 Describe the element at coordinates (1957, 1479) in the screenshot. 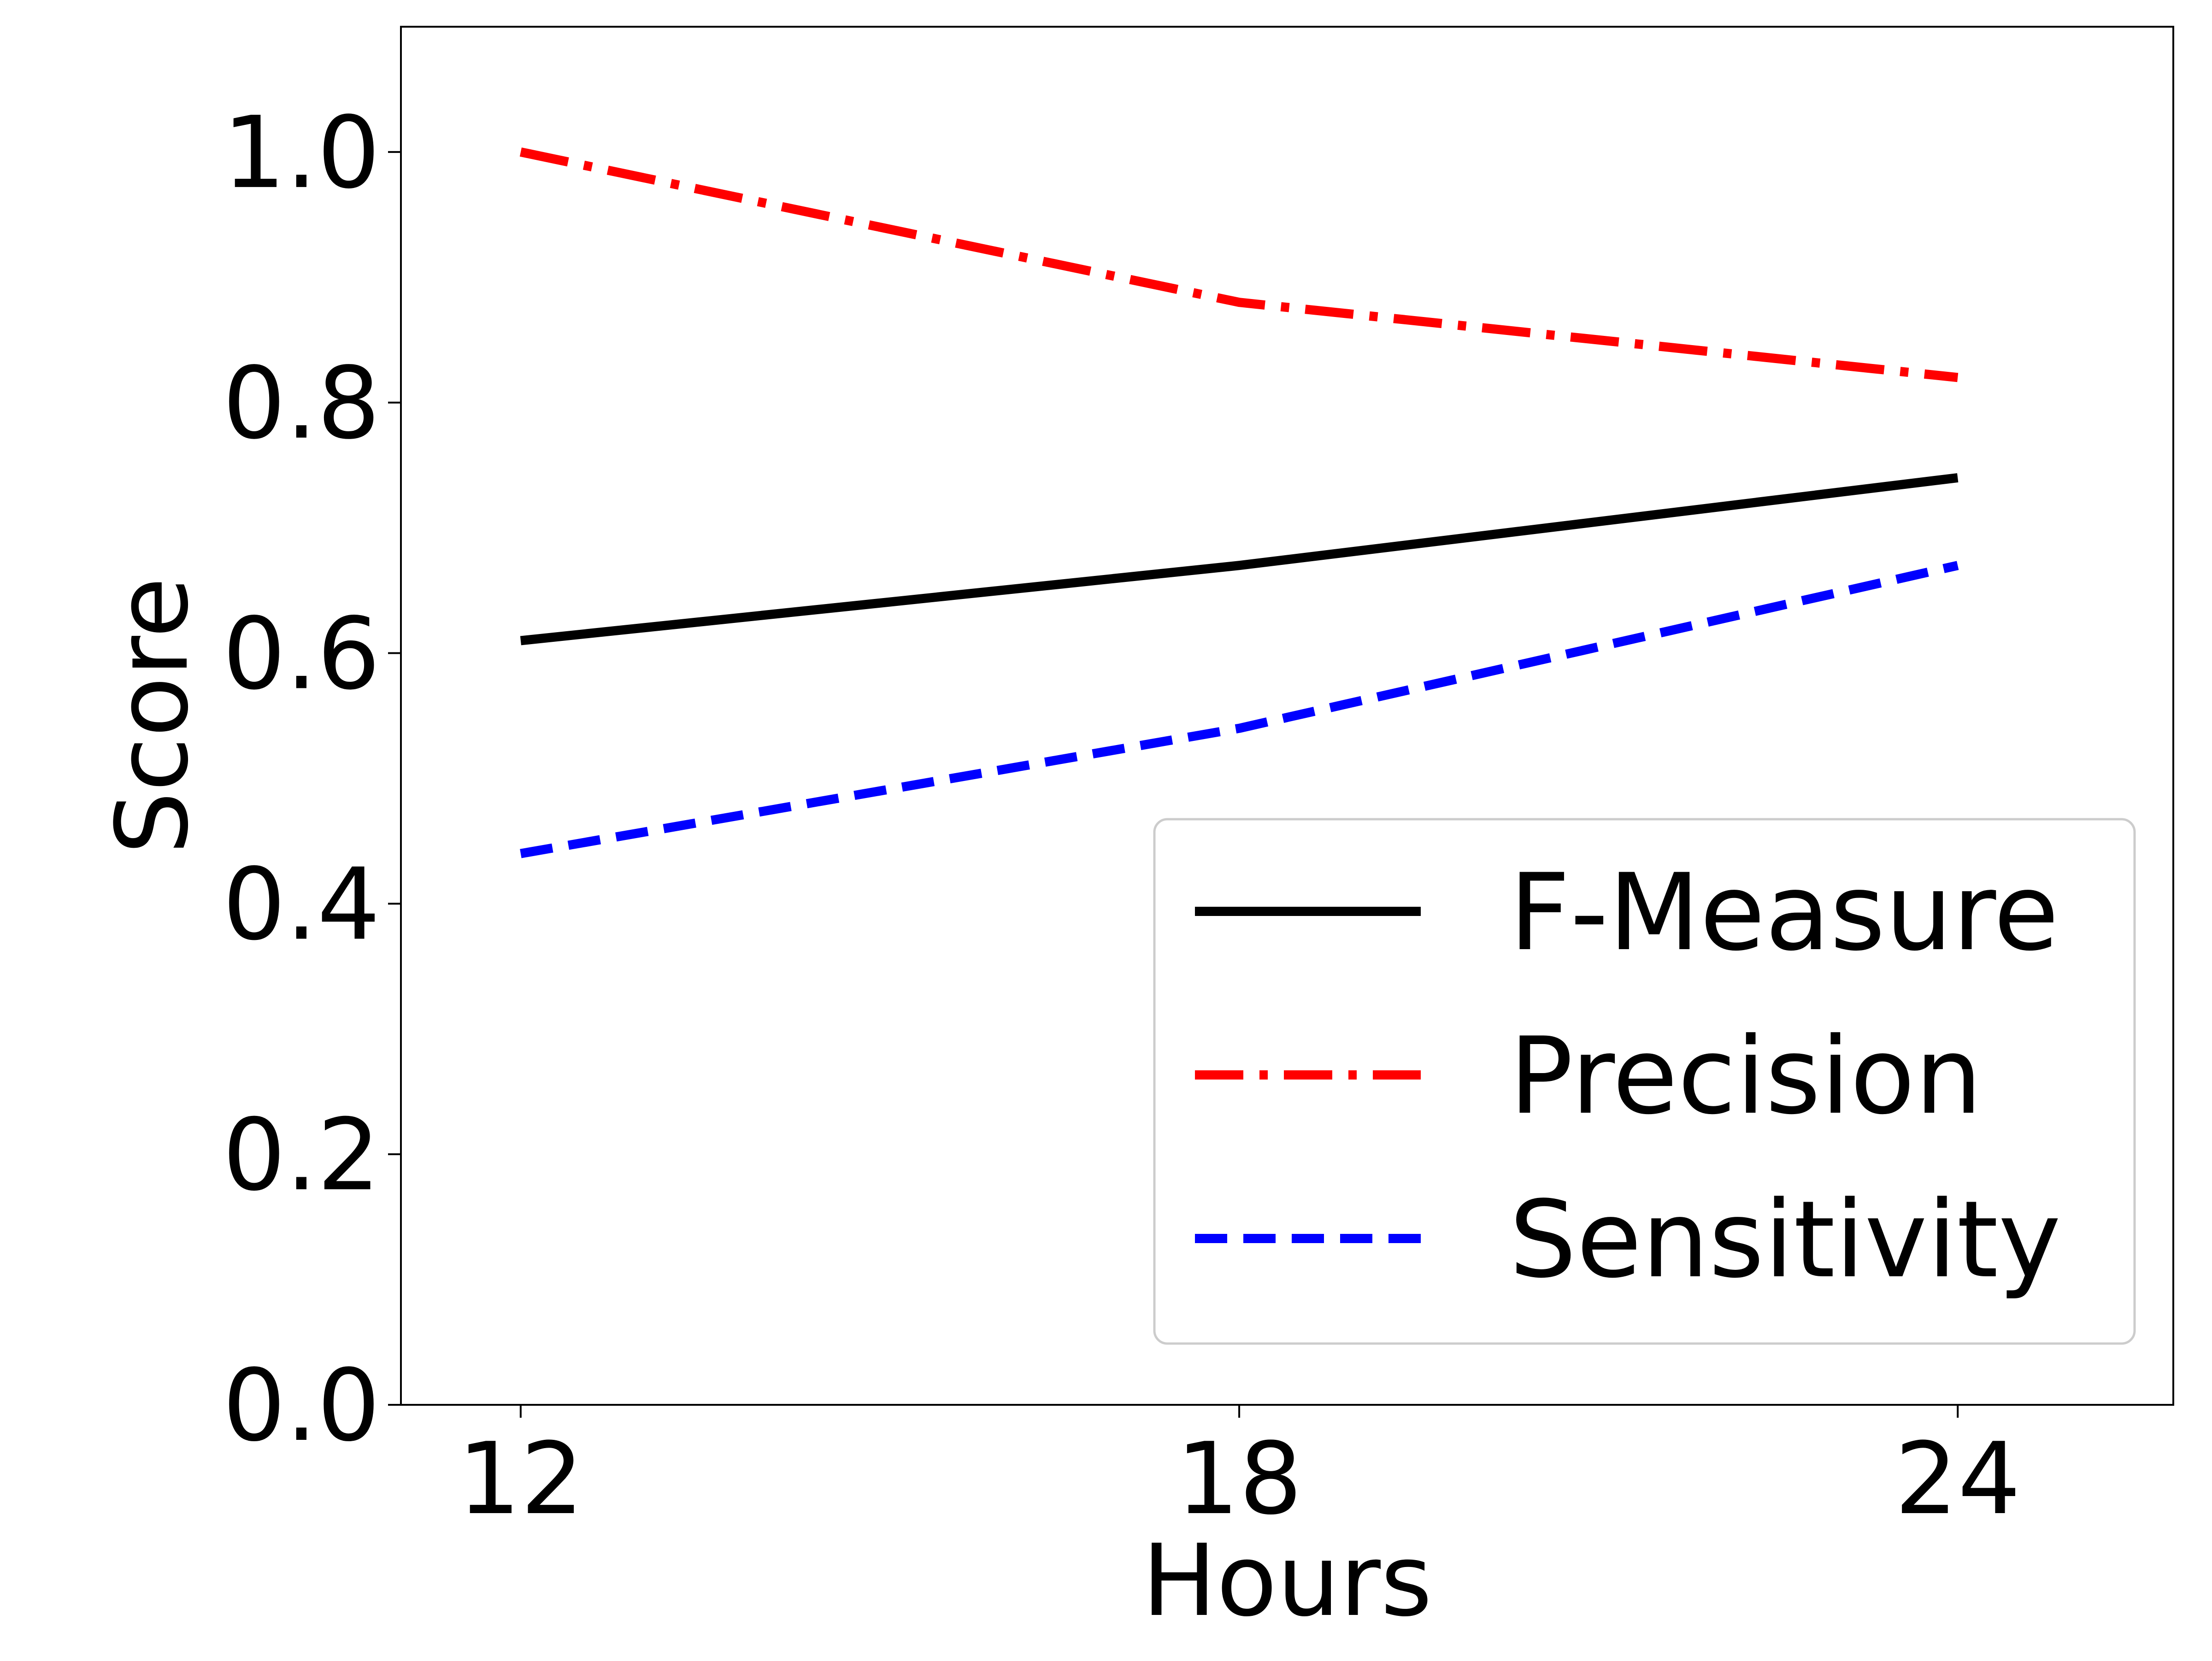

I see `x-tick-label: 24` at that location.